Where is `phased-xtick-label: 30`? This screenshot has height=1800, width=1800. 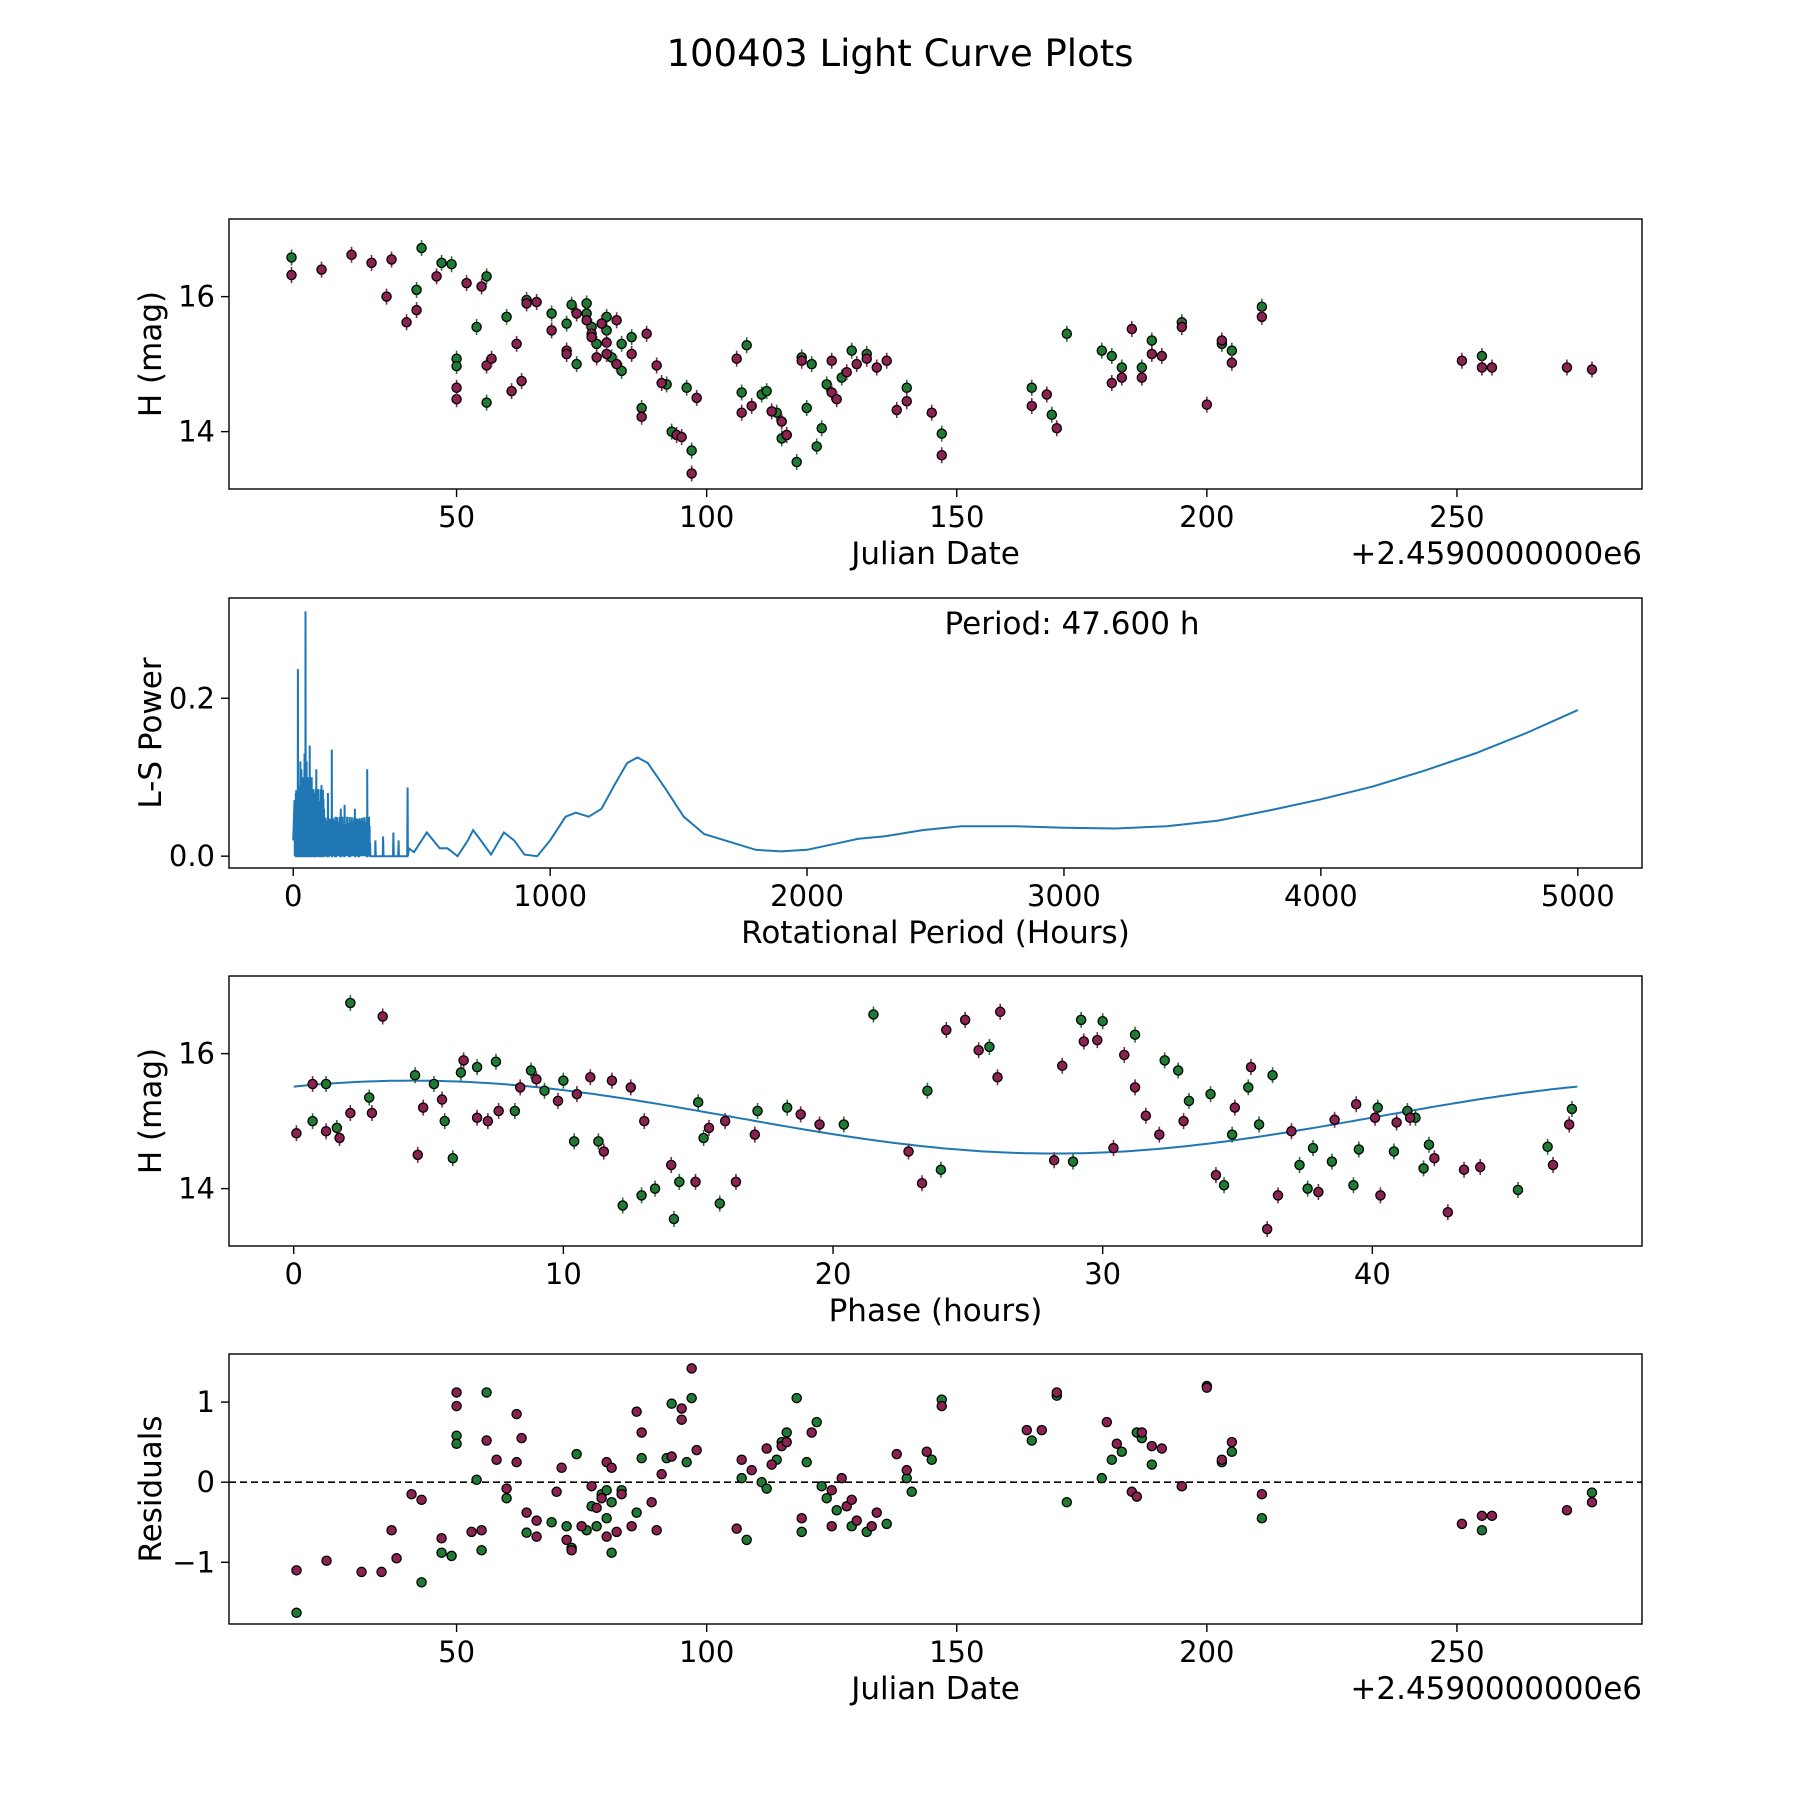
phased-xtick-label: 30 is located at coordinates (1102, 1274).